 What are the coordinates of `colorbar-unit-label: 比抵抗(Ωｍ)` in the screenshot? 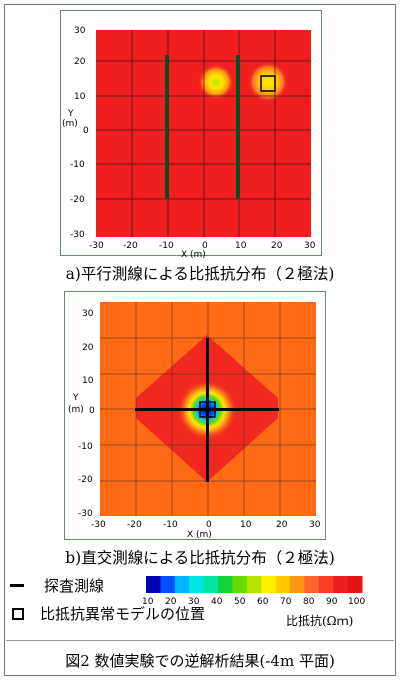 It's located at (320, 621).